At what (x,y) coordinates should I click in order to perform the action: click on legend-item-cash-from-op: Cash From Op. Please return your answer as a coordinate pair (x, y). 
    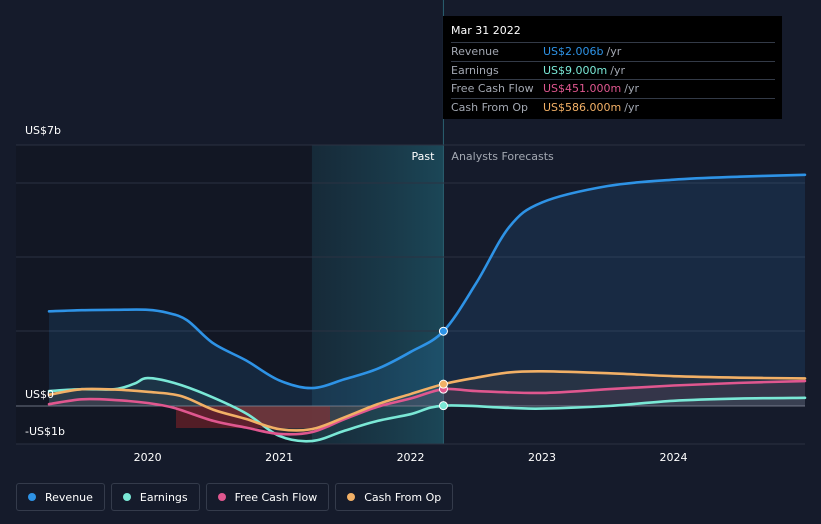
    Looking at the image, I should click on (394, 497).